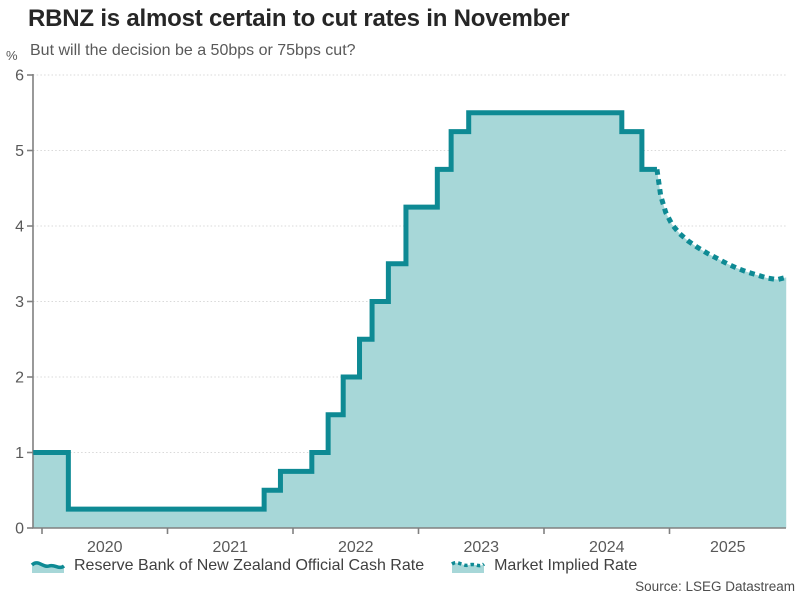 The image size is (801, 601). Describe the element at coordinates (720, 226) in the screenshot. I see `market-implied-rate-line` at that location.